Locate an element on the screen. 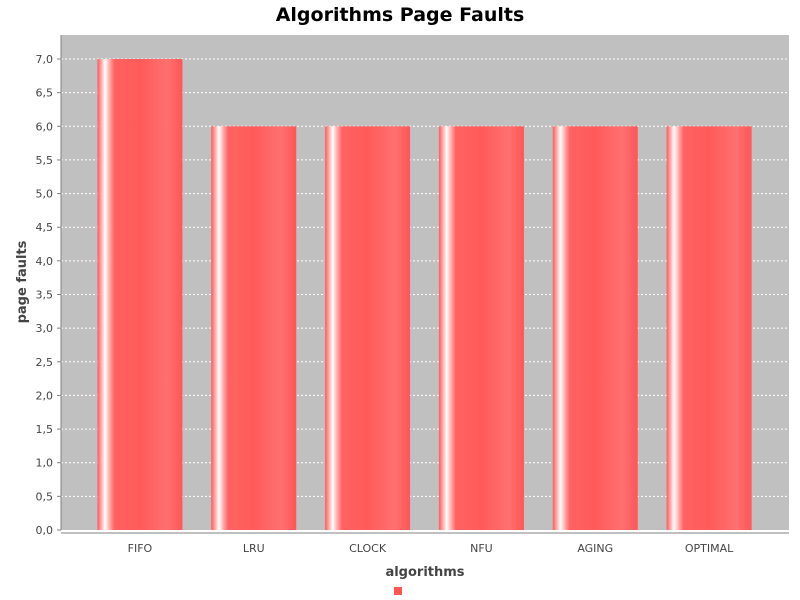 The height and width of the screenshot is (600, 800). bar-aging is located at coordinates (595, 328).